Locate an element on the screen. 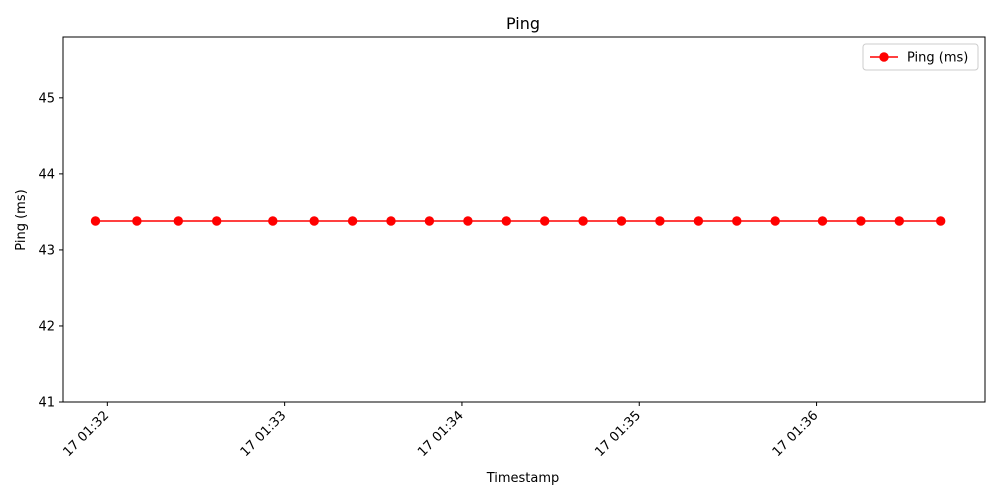 The width and height of the screenshot is (1000, 500). y-tick-label: 43 is located at coordinates (46, 250).